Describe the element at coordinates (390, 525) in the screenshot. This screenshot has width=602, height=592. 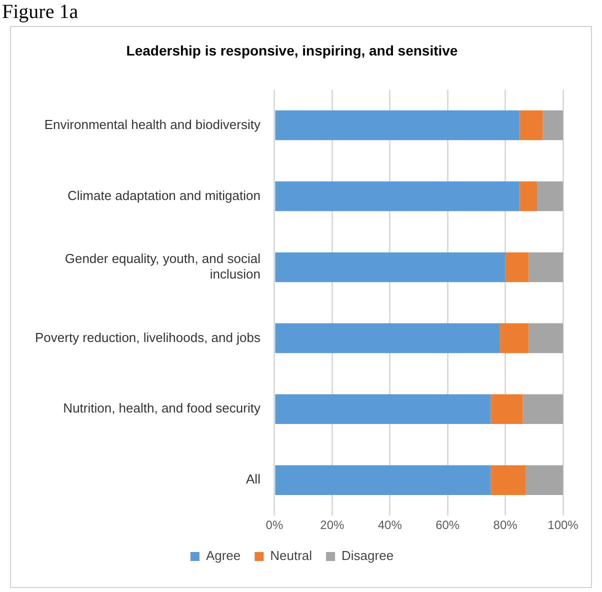
I see `x-tick-label: 40%` at that location.